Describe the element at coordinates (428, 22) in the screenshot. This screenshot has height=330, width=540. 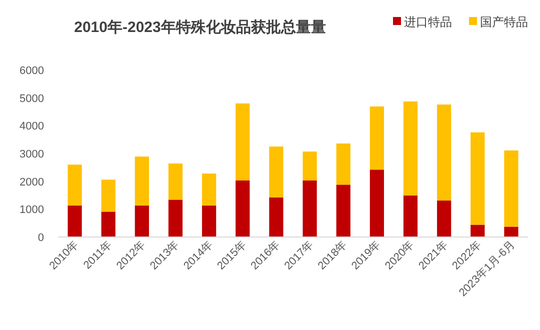
I see `legend-label: 进口特品` at that location.